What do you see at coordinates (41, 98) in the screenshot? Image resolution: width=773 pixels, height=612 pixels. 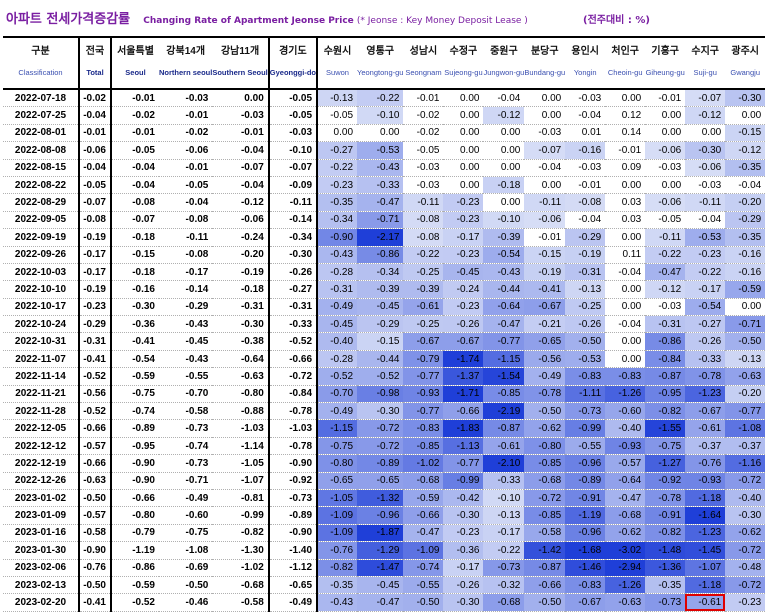 I see `row-date: 2022-07-18` at bounding box center [41, 98].